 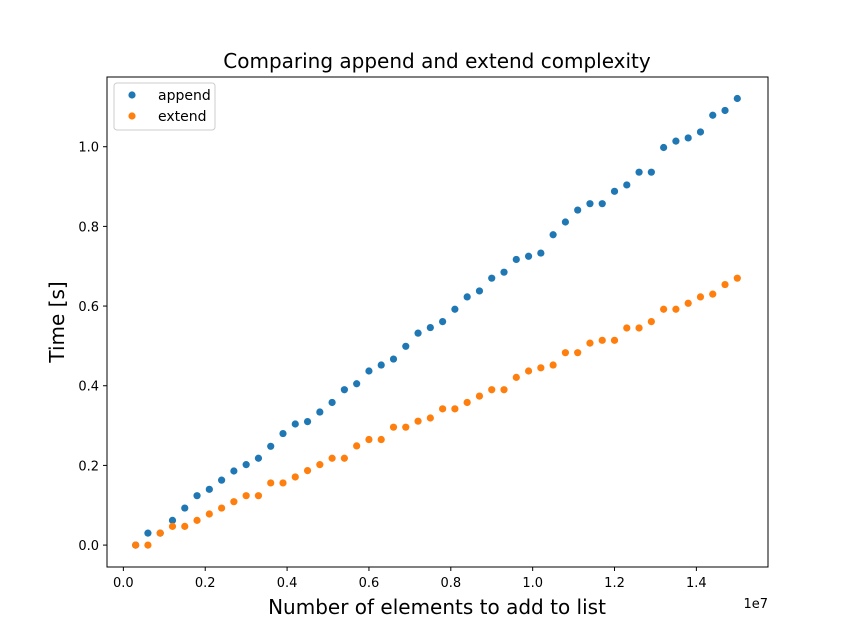 What do you see at coordinates (132, 95) in the screenshot?
I see `legend-marker-append` at bounding box center [132, 95].